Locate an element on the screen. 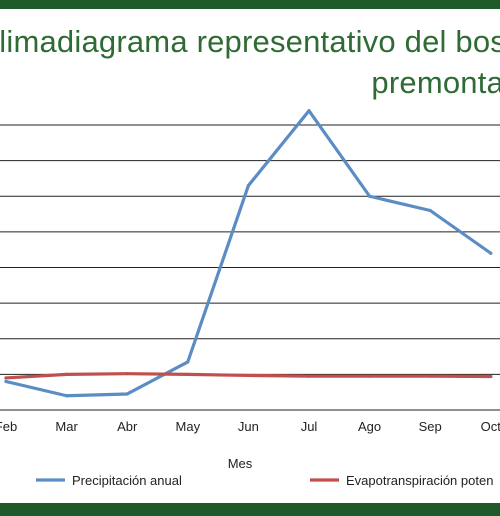  x-tick-label: Feb is located at coordinates (8, 426).